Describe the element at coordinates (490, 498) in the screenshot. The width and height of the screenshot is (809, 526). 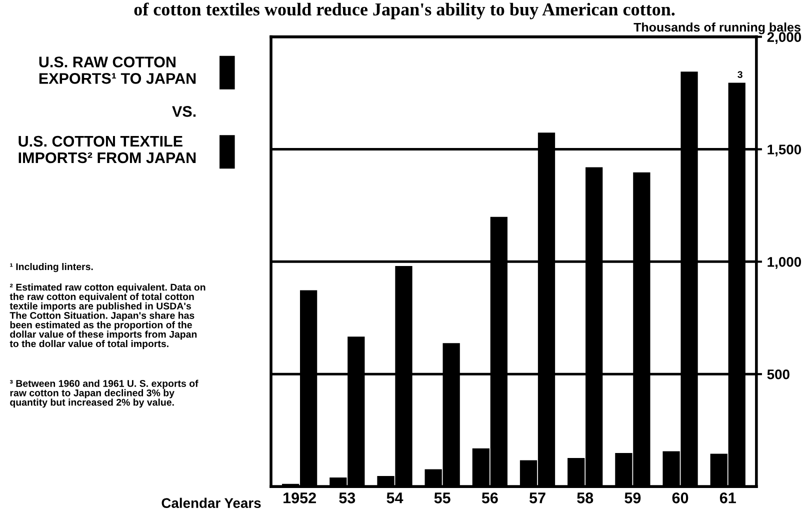
I see `x-tick-label: 56` at that location.